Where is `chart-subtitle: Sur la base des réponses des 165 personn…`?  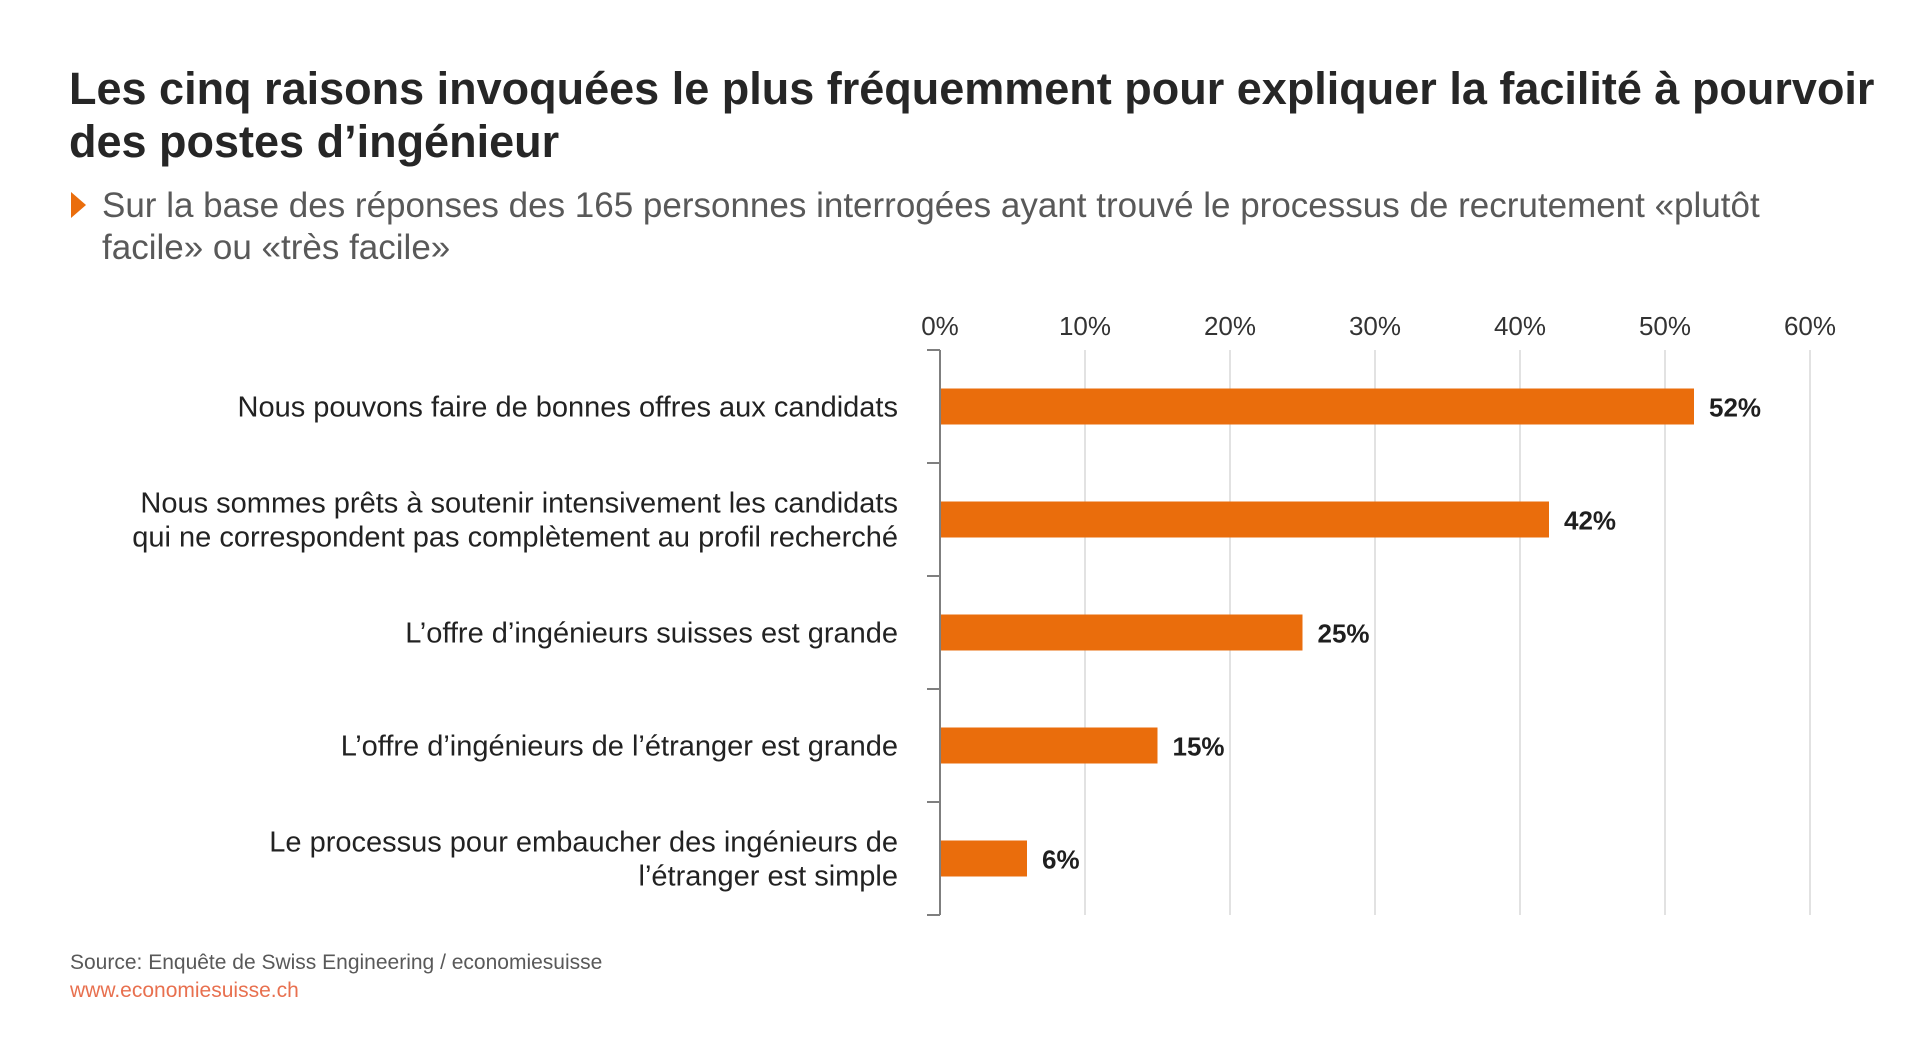 chart-subtitle: Sur la base des réponses des 165 personn… is located at coordinates (931, 226).